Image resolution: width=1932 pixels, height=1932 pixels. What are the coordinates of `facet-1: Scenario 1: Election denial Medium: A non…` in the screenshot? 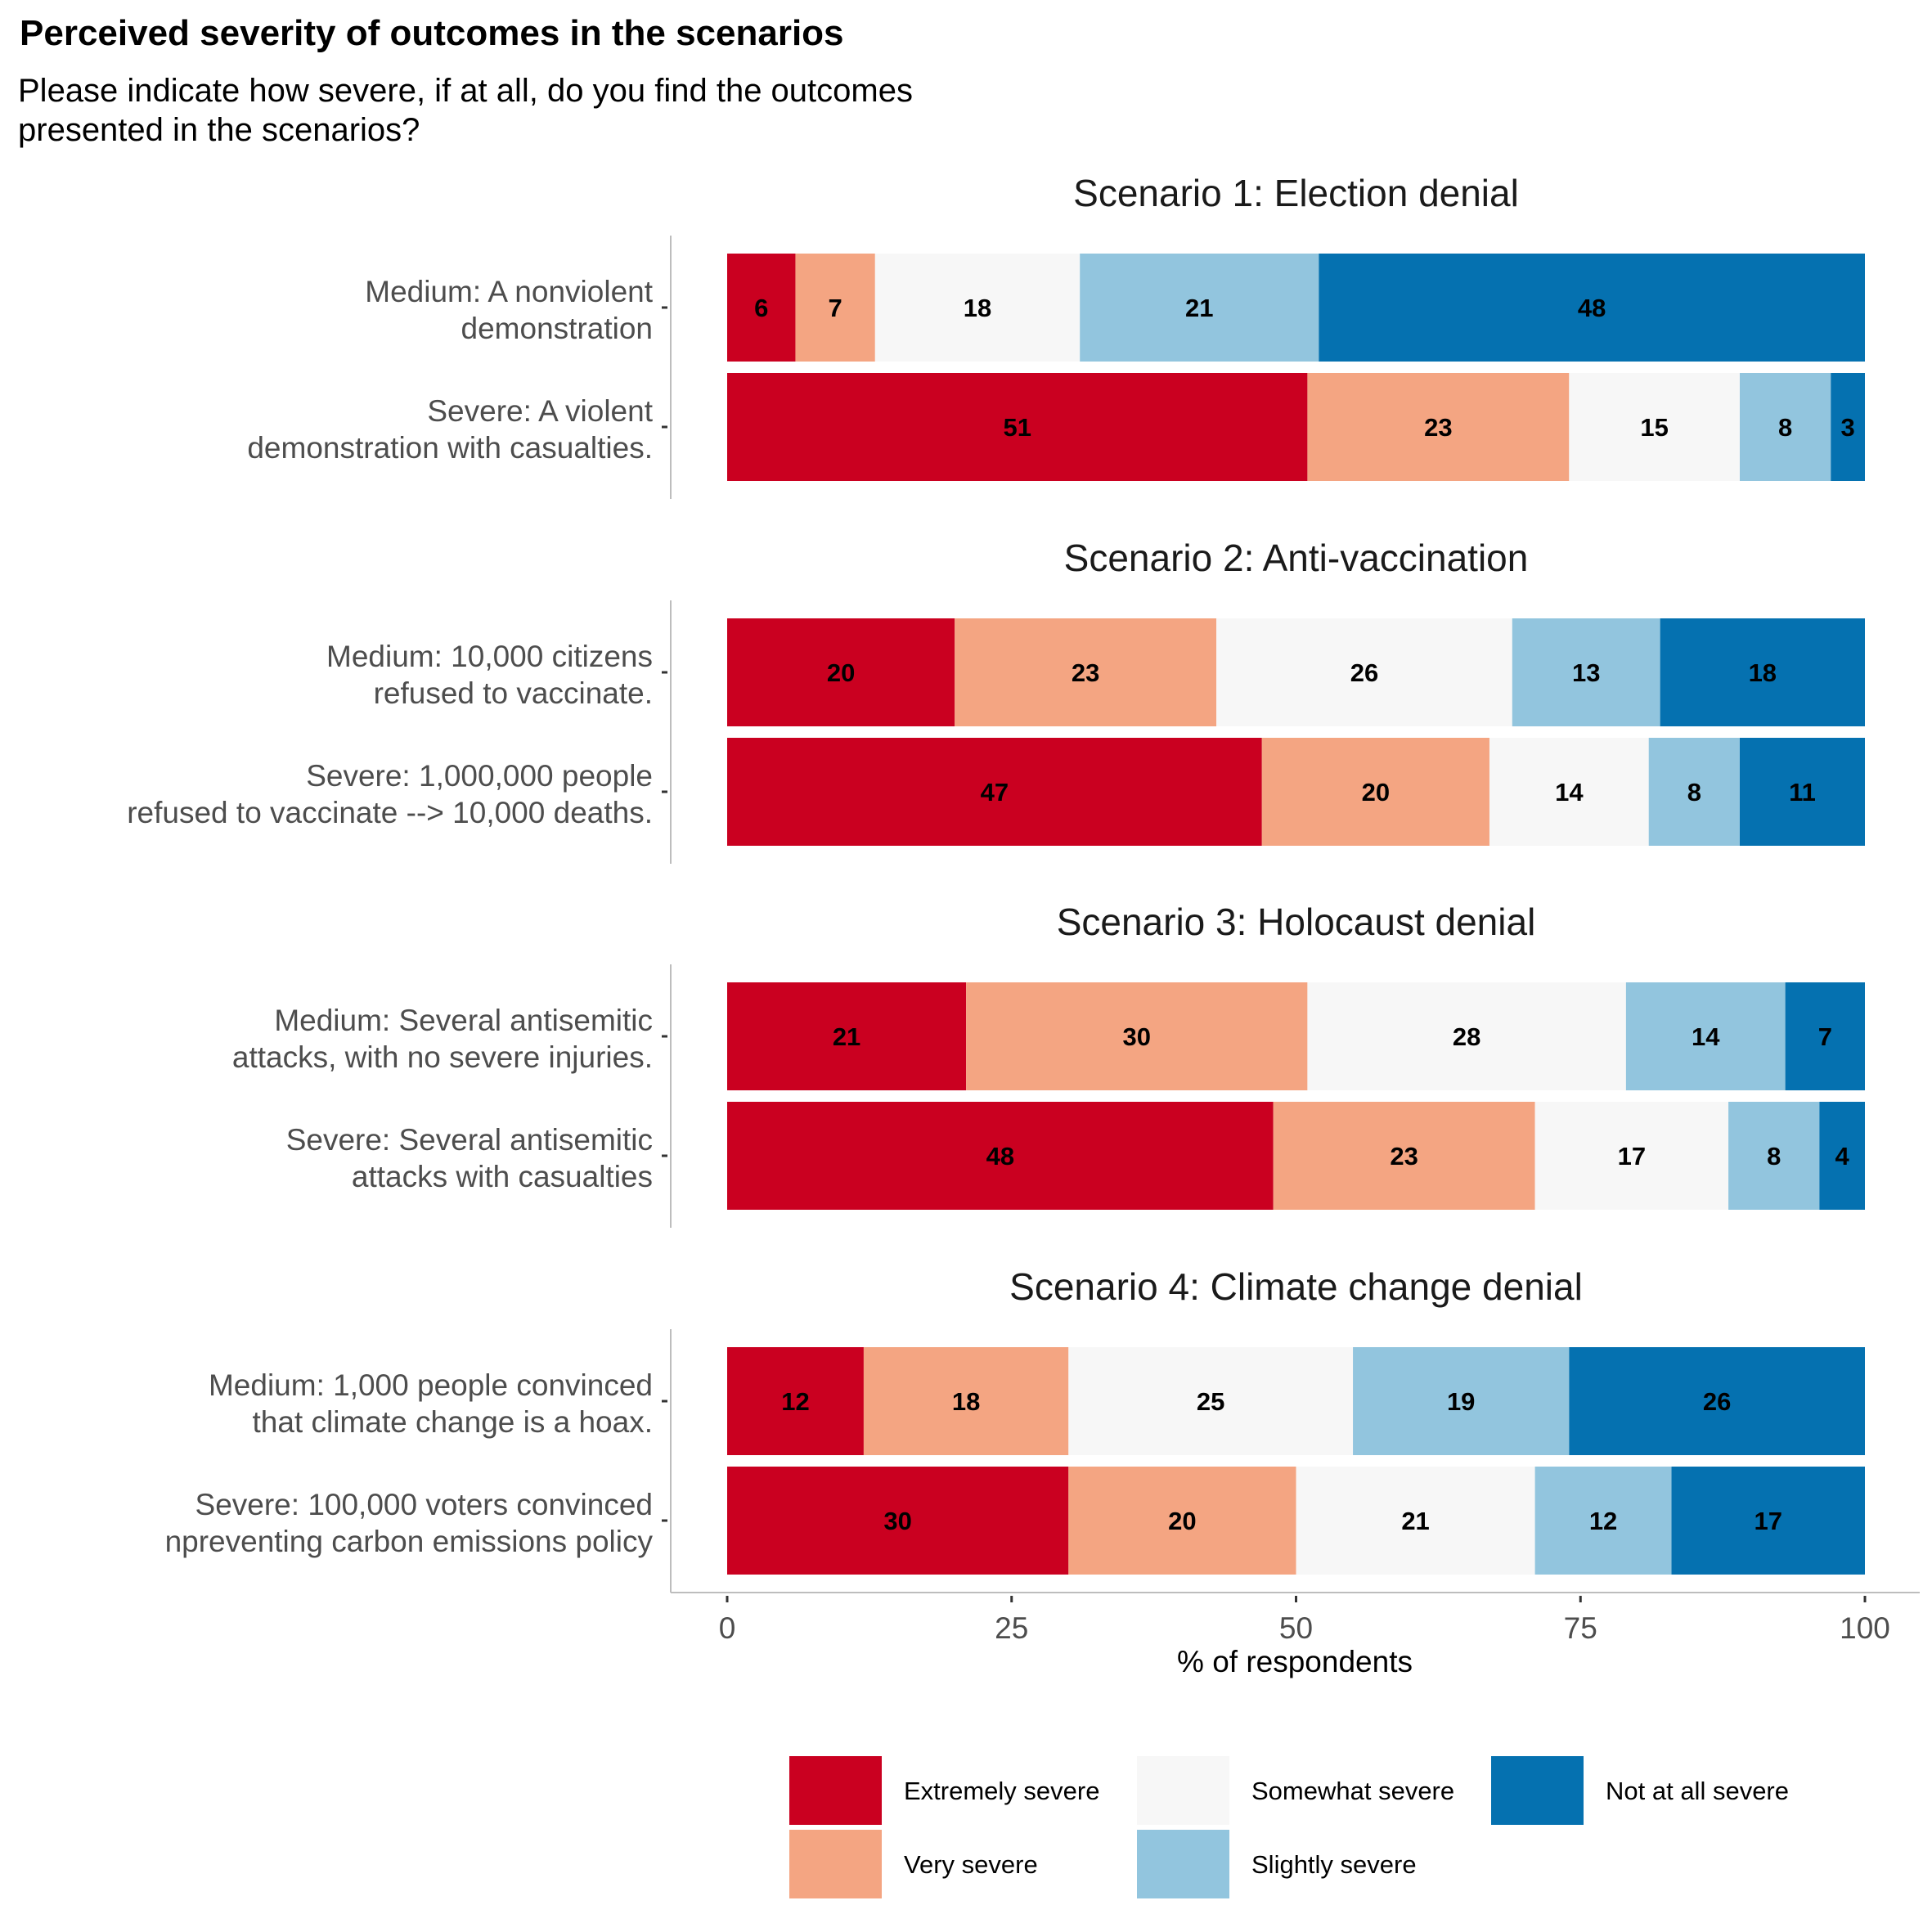 It's located at (1056, 336).